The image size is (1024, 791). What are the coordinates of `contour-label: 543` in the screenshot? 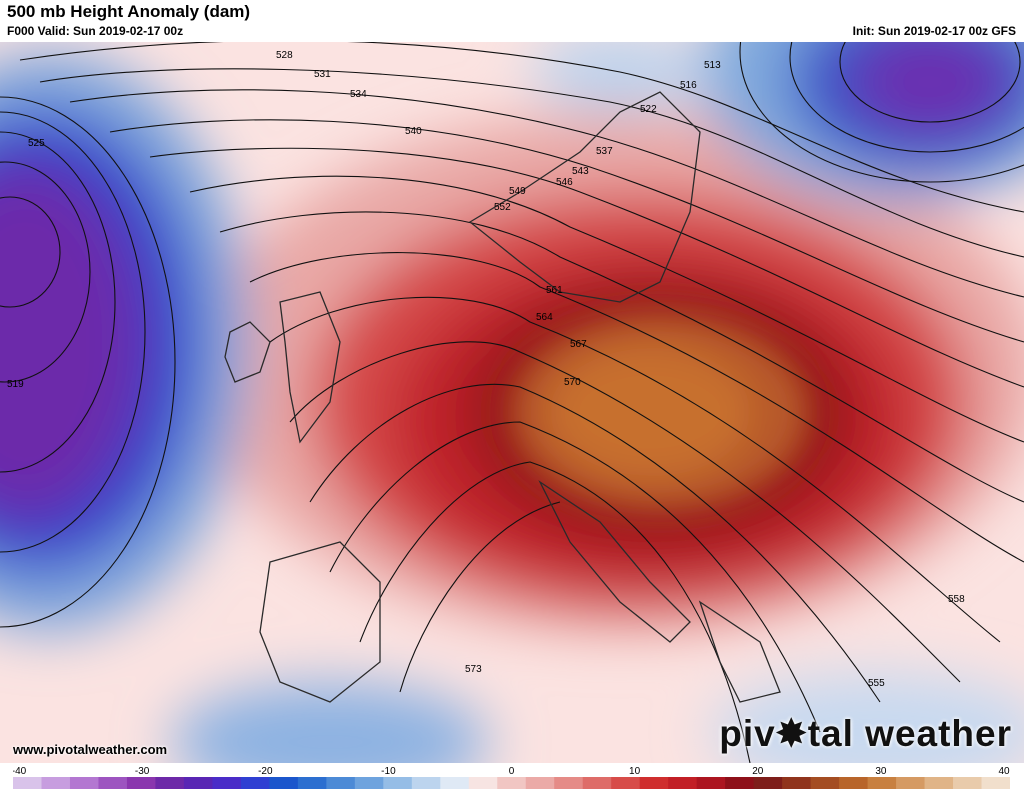 It's located at (580, 171).